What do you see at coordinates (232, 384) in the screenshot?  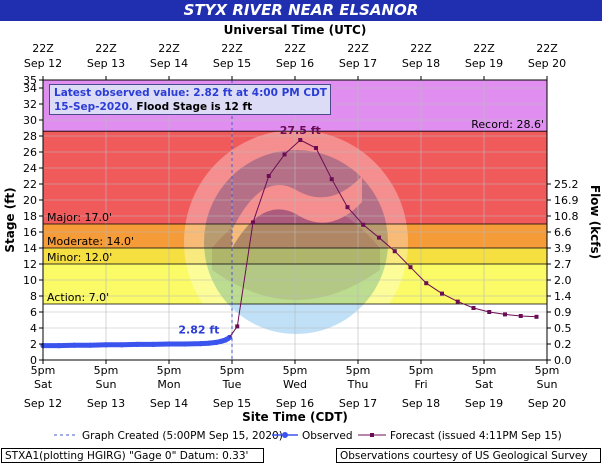 I see `day-tick-label: Tue` at bounding box center [232, 384].